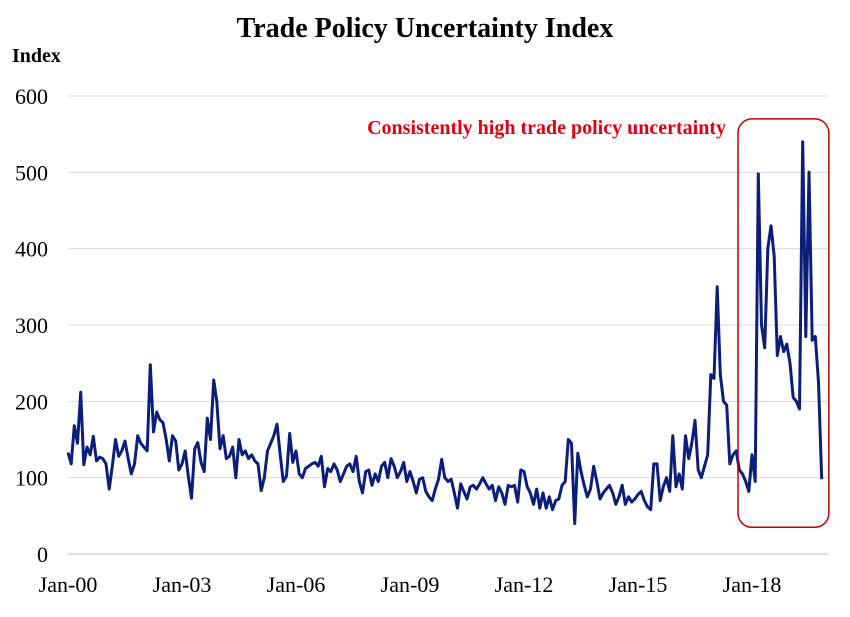 This screenshot has height=617, width=850. Describe the element at coordinates (31, 172) in the screenshot. I see `y-tick-label: 500` at that location.